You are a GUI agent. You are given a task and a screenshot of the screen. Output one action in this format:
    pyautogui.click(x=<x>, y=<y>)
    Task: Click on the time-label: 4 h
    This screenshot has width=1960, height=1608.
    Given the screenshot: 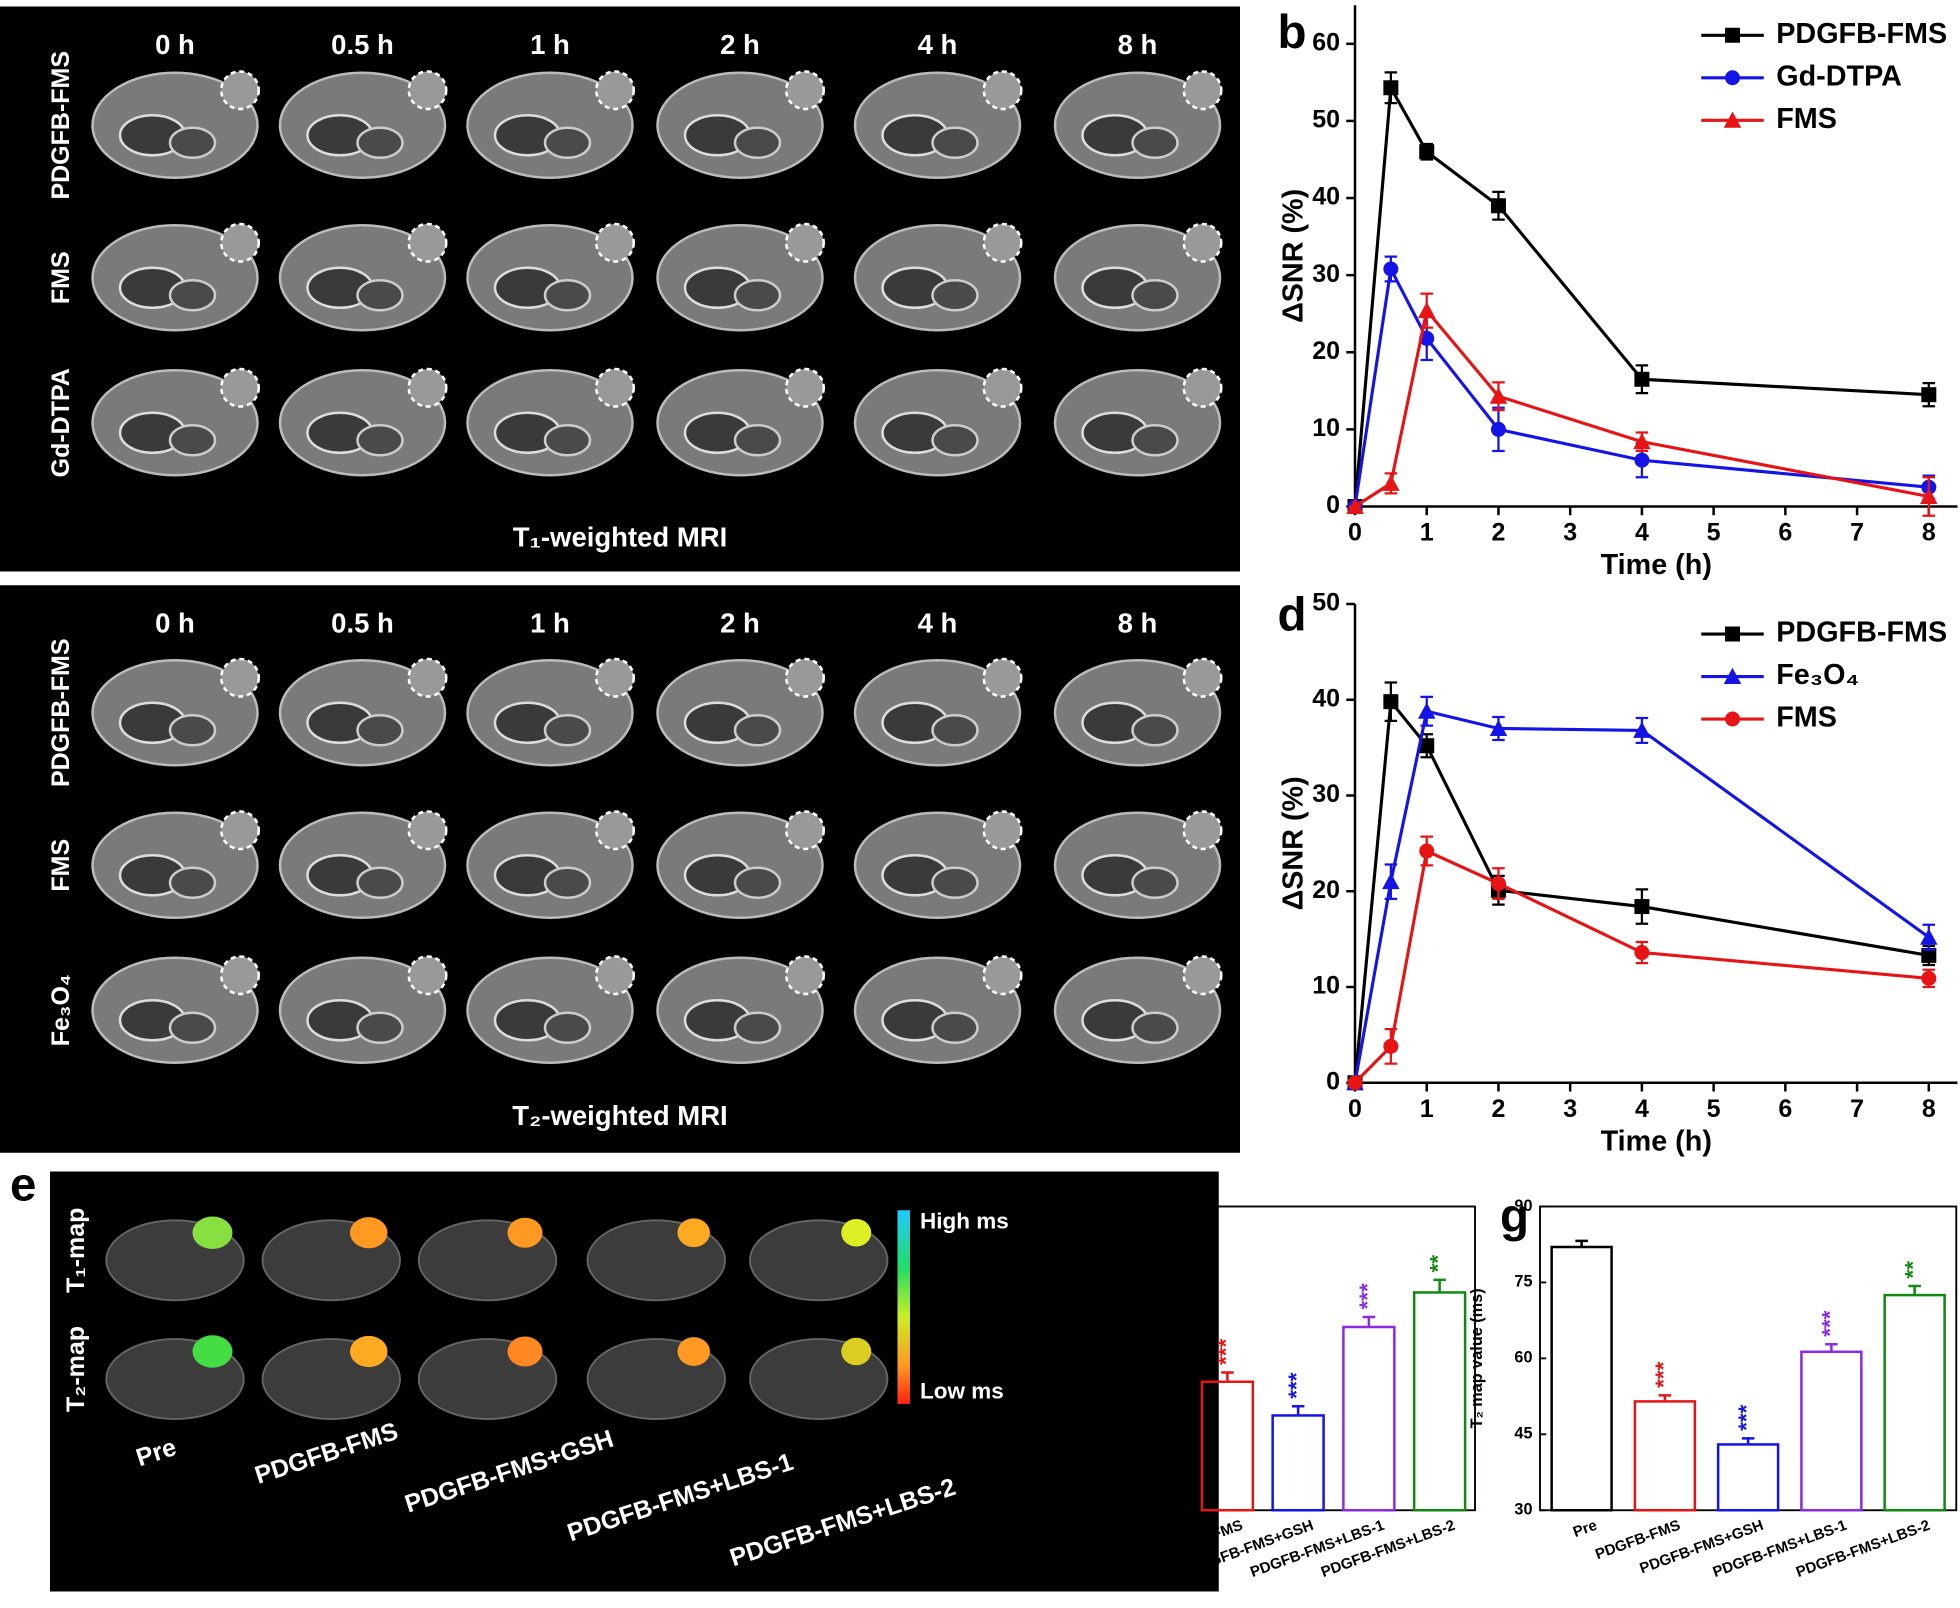 What is the action you would take?
    pyautogui.click(x=938, y=623)
    